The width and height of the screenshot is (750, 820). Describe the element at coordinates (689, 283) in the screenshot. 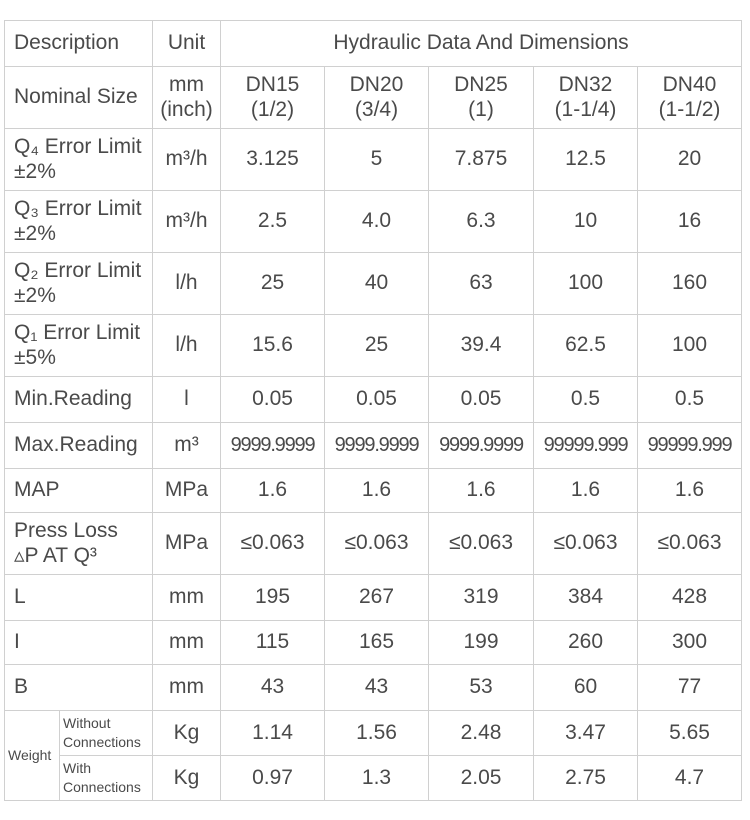

I see `value-cell: 160` at that location.